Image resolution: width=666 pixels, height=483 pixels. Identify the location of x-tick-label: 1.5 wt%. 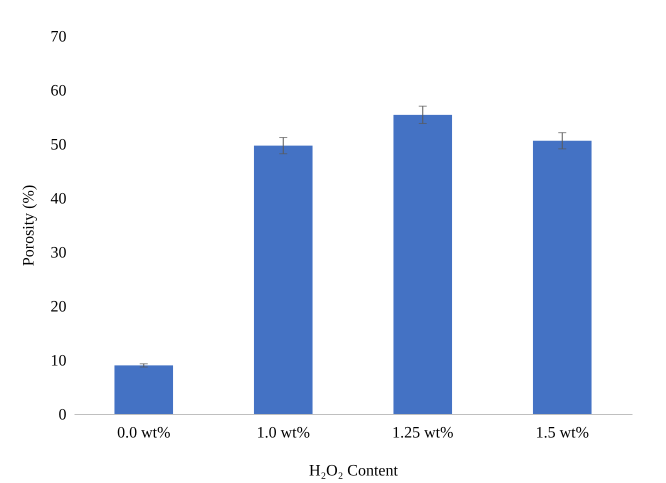
(562, 433).